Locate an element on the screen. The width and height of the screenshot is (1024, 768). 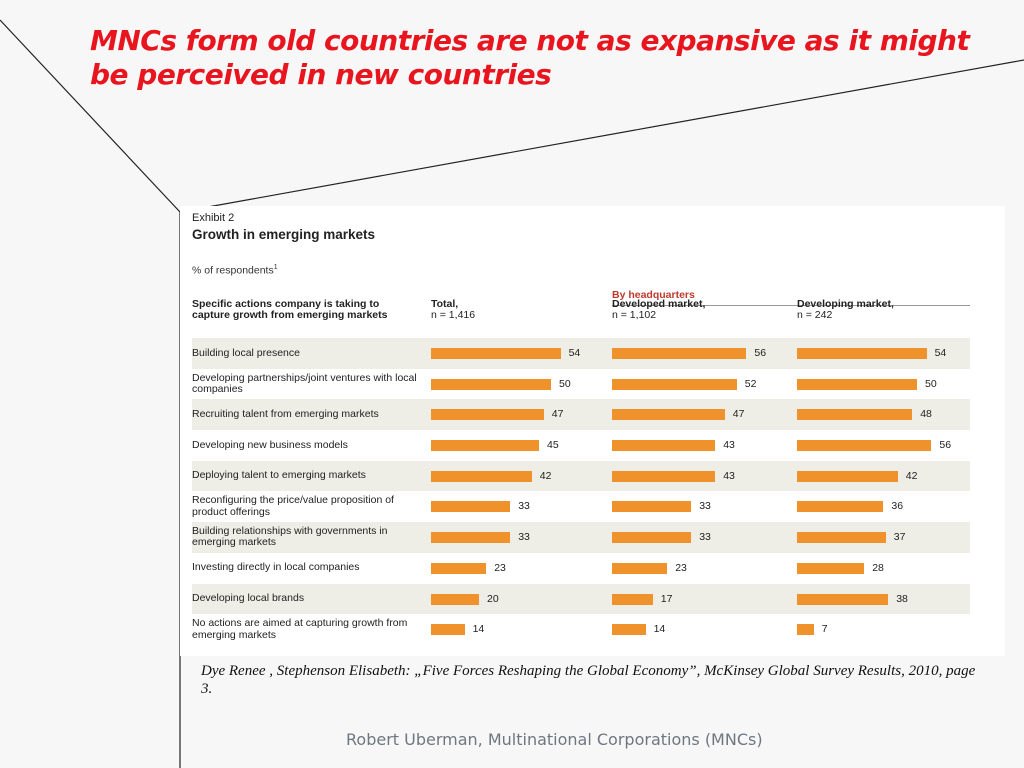
data-label-total: 47 is located at coordinates (557, 414).